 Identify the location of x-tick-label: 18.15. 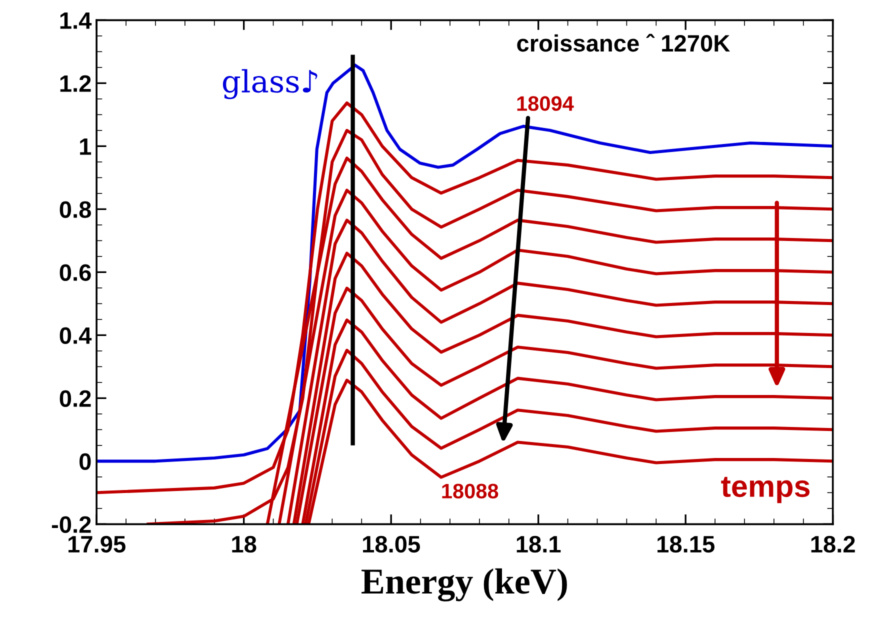
(686, 544).